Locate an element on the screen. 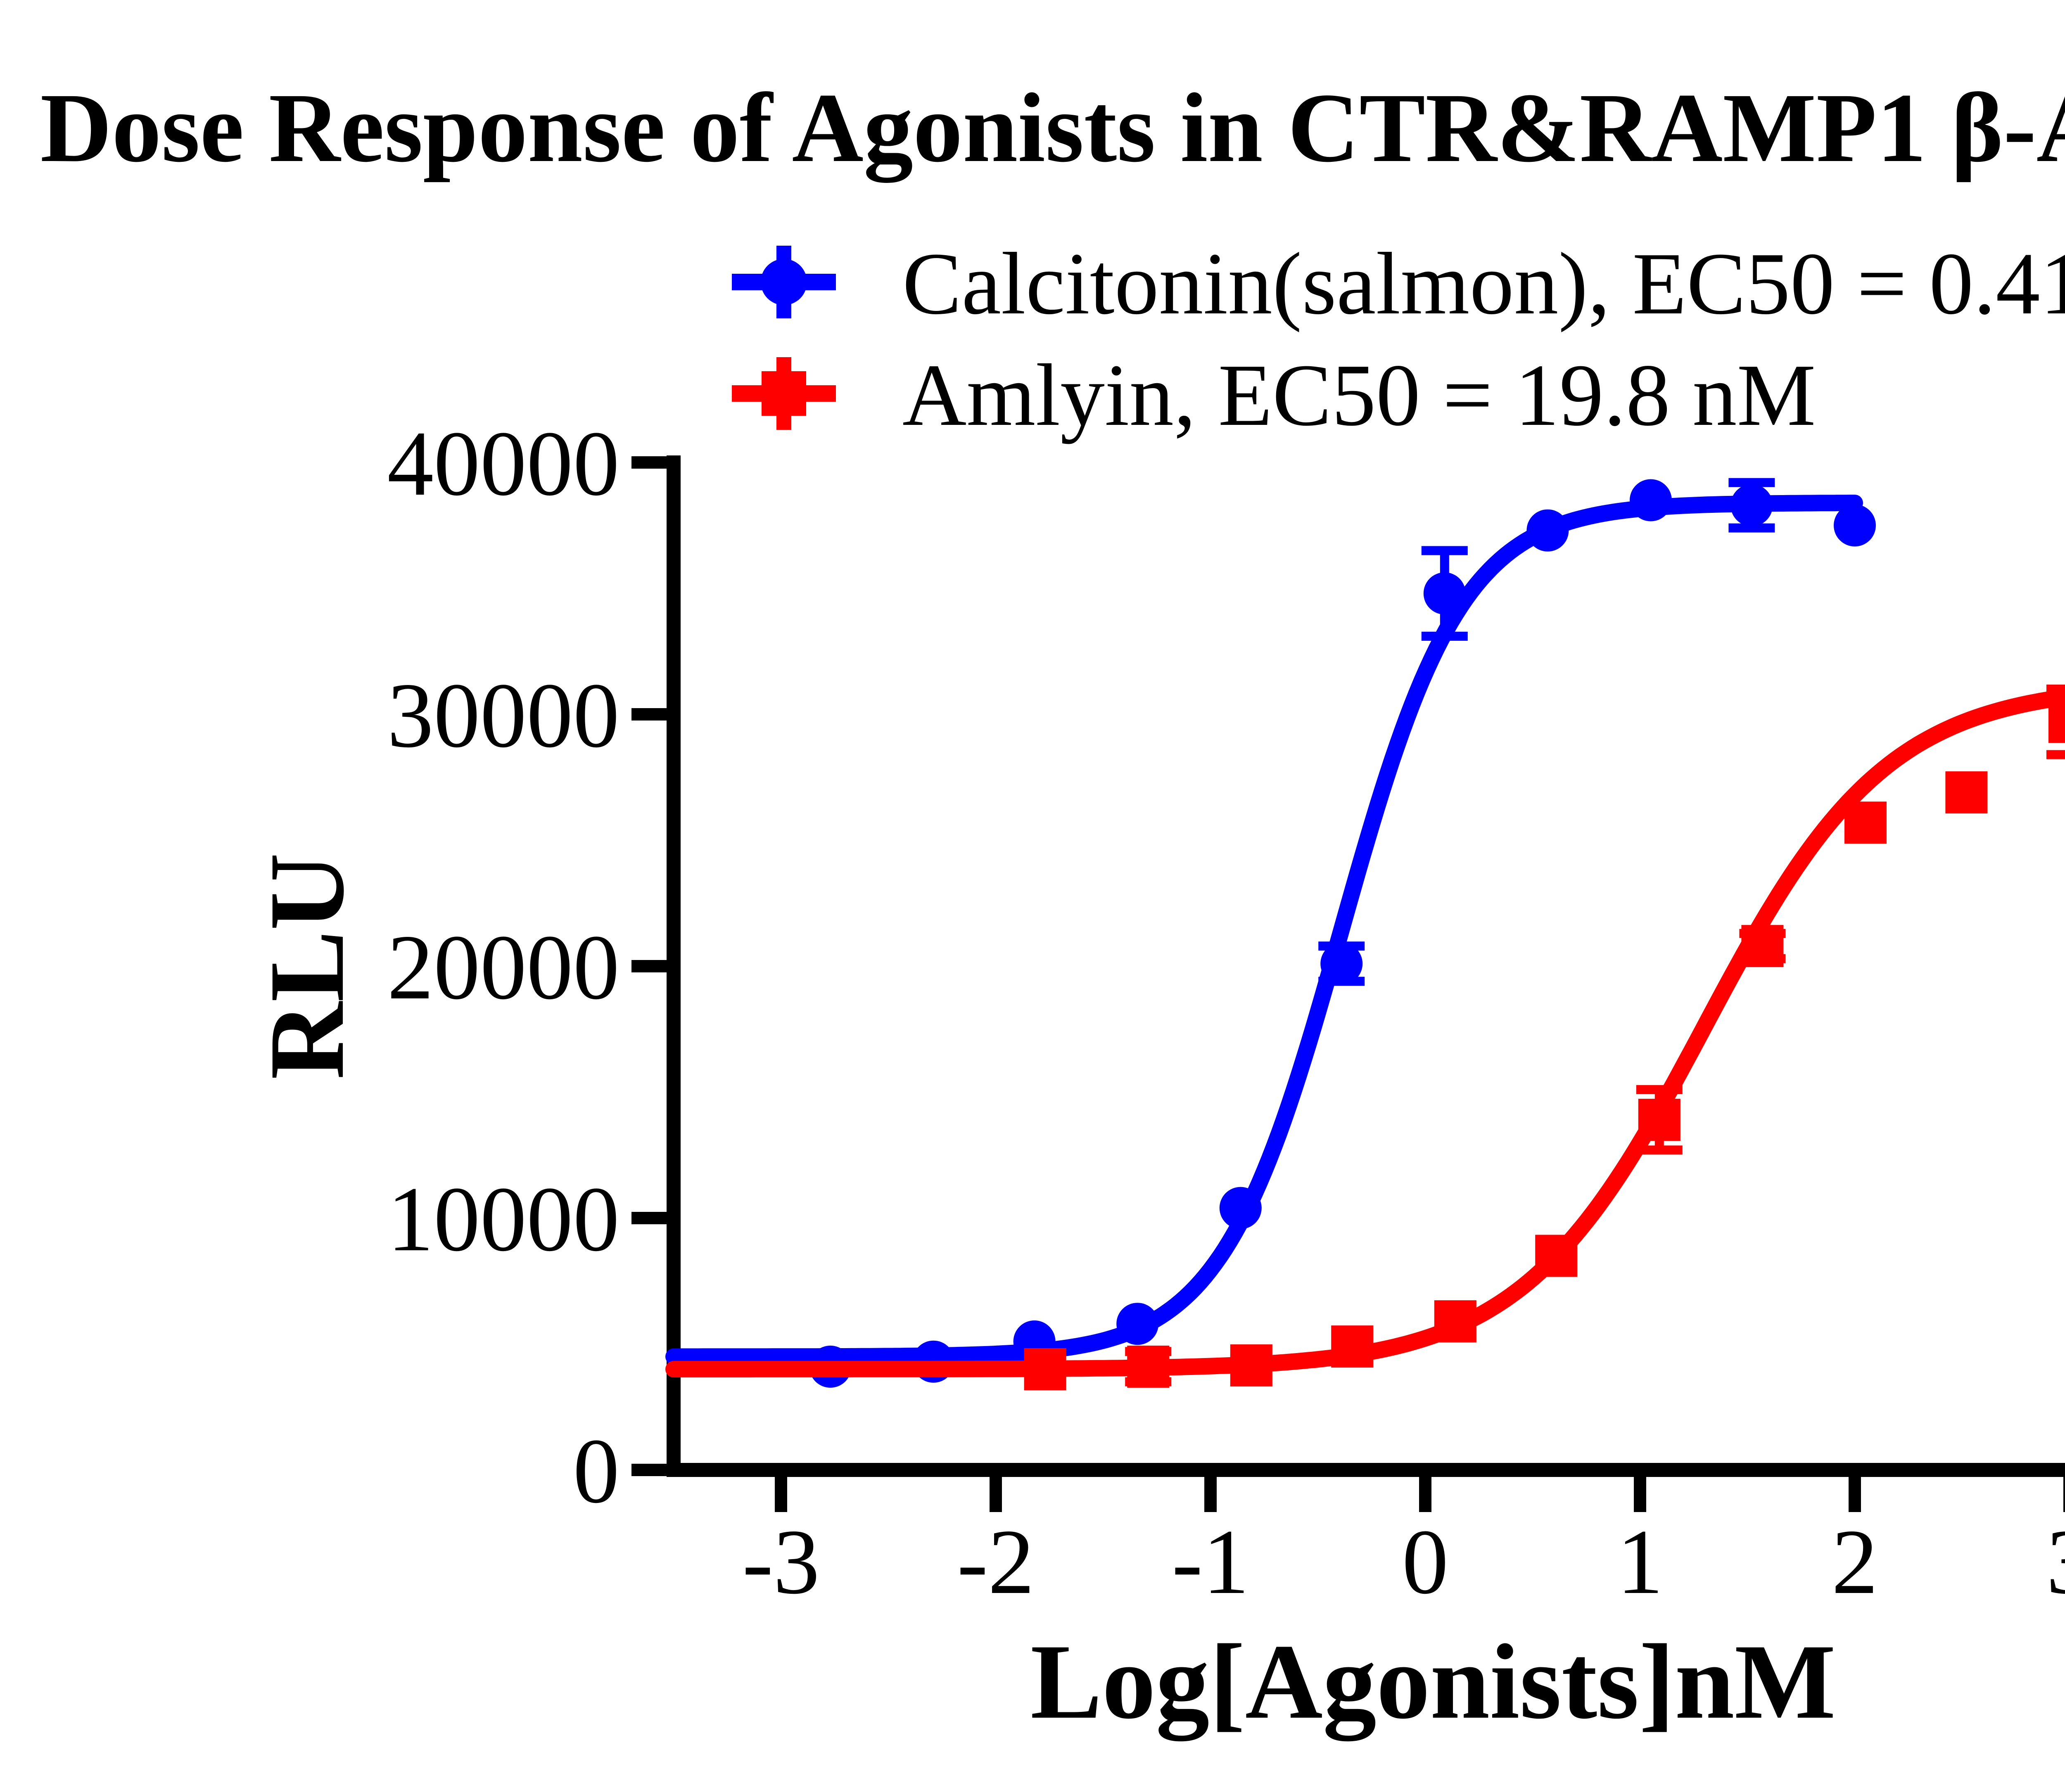 This screenshot has height=1792, width=2065. y-tick-label: 10000 is located at coordinates (503, 1219).